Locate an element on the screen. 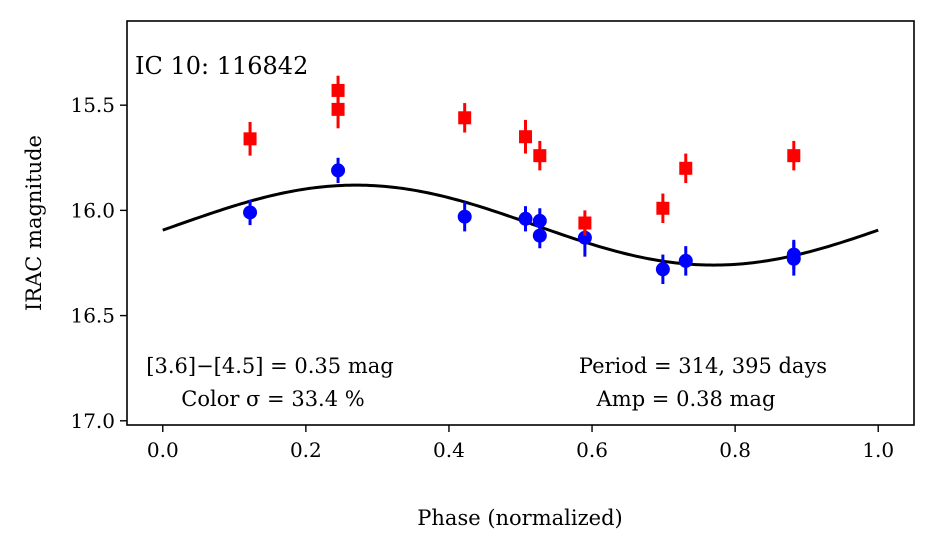 This screenshot has width=936, height=552. x-axis-label: Phase (normalized) is located at coordinates (519, 518).